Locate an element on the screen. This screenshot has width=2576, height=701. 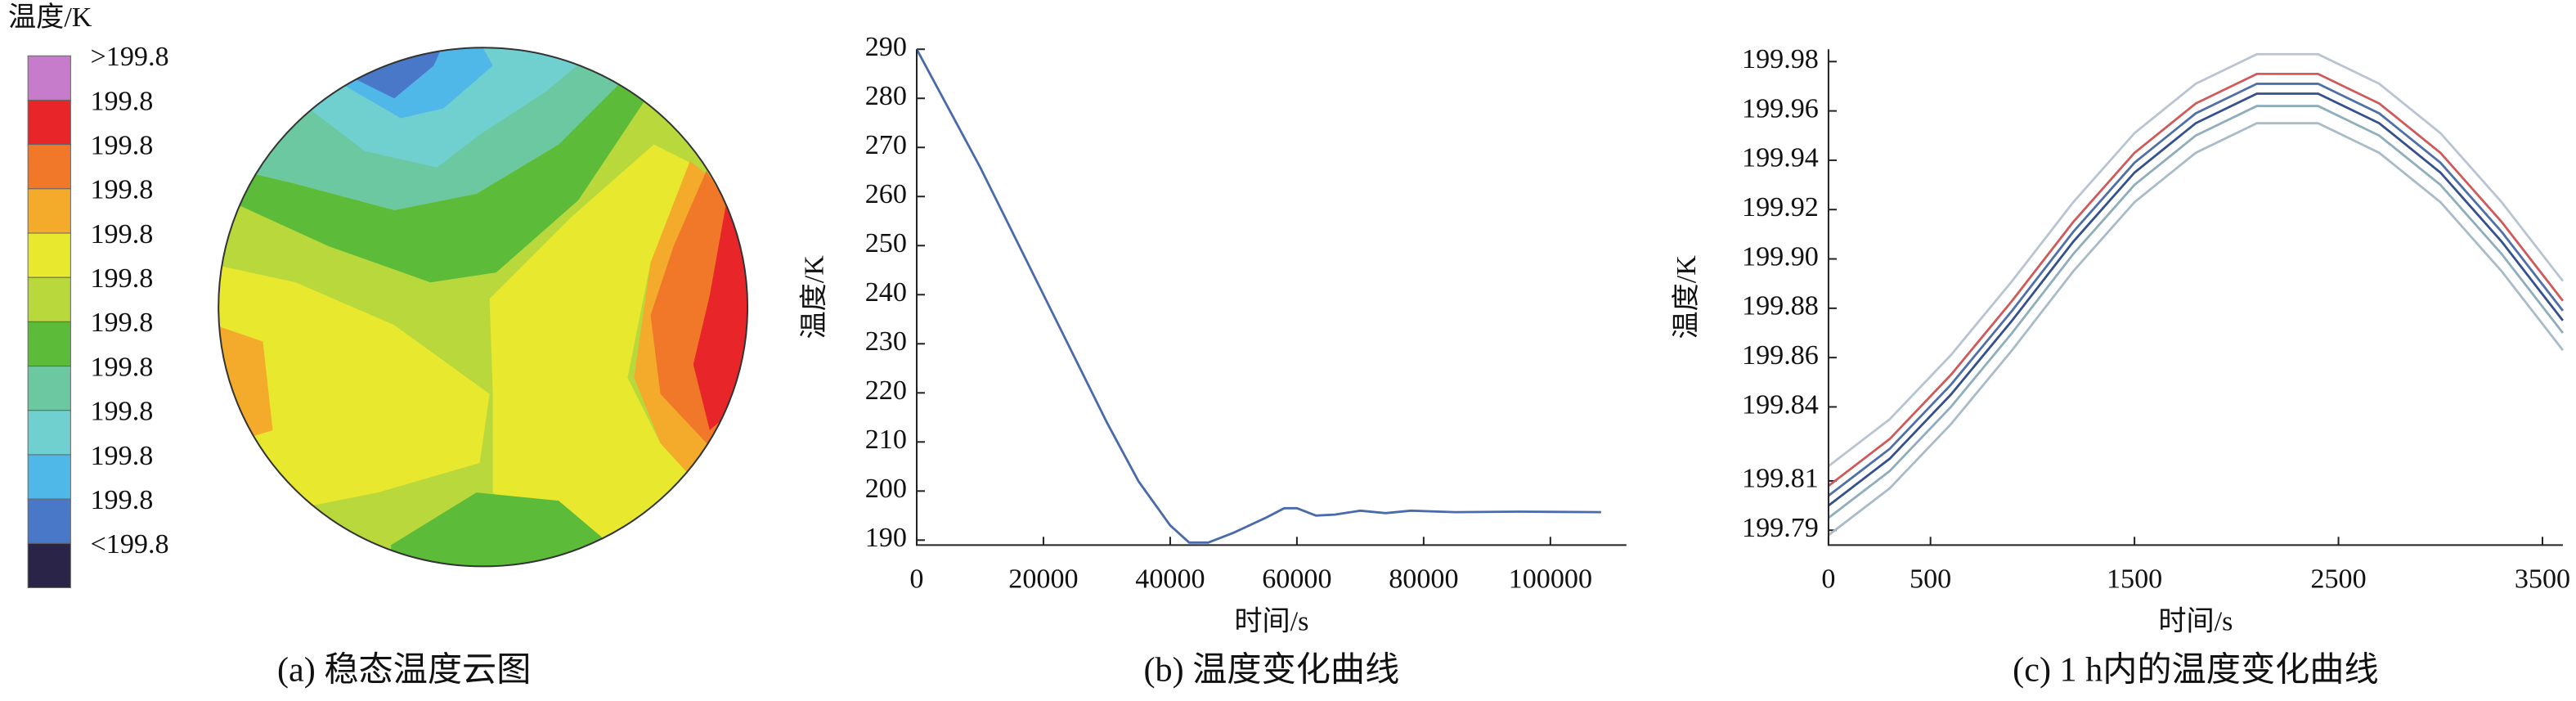
x-tick-label: 60000 is located at coordinates (1297, 579).